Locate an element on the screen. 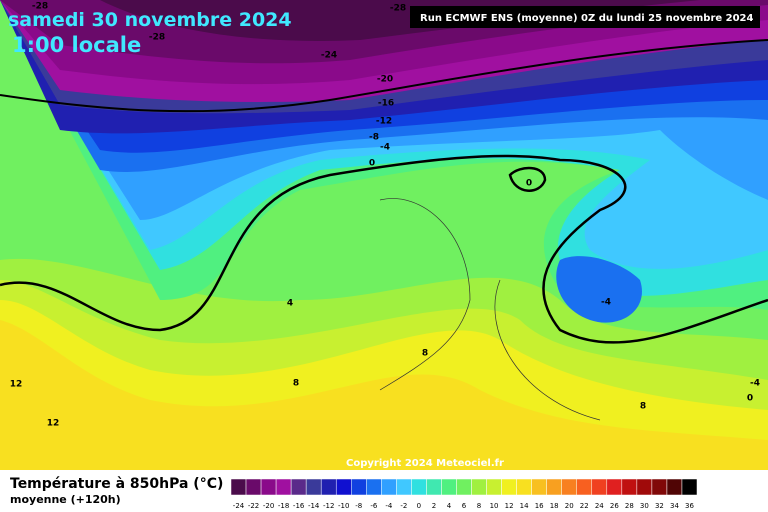 The image size is (768, 512). contour-label: -24 is located at coordinates (329, 56).